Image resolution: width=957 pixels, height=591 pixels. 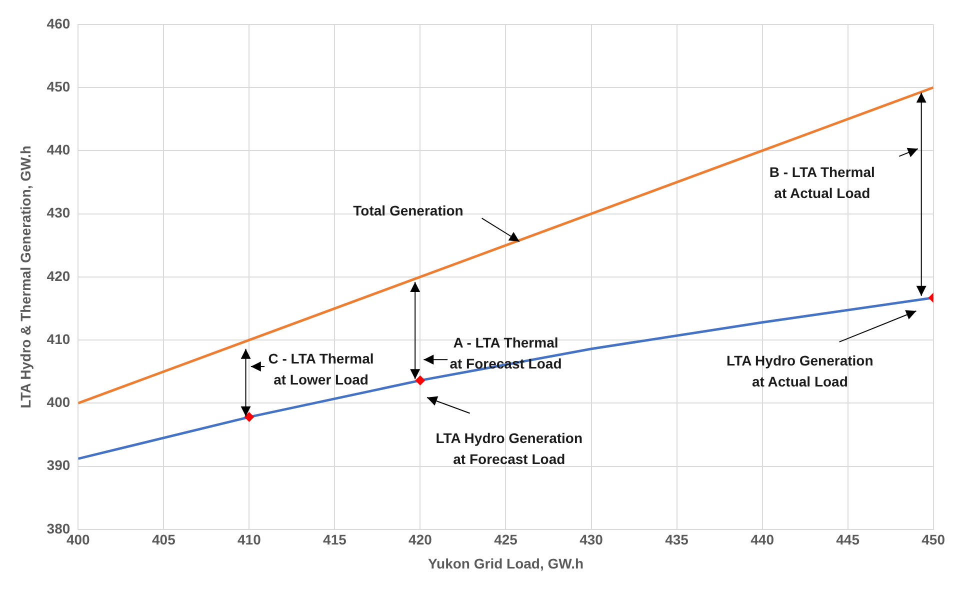 I want to click on y-tick-label: 380, so click(x=58, y=528).